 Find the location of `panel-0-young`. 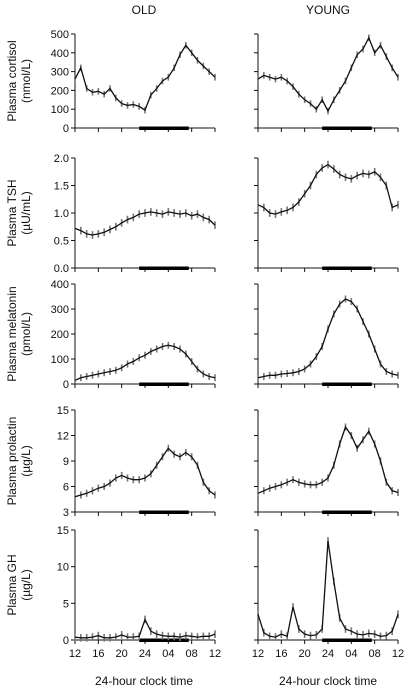

panel-0-young is located at coordinates (326, 82).